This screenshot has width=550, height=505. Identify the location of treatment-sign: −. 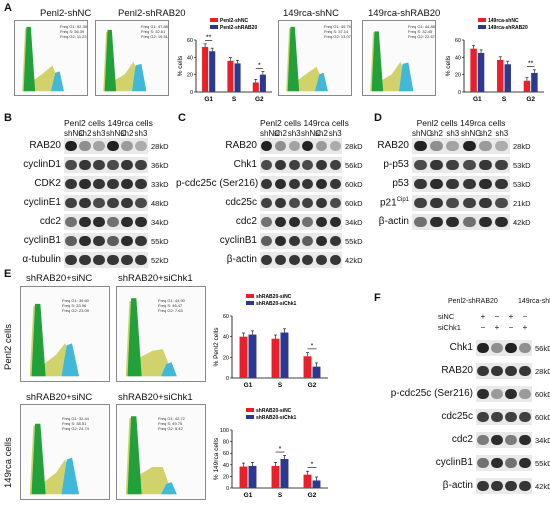
(497, 316).